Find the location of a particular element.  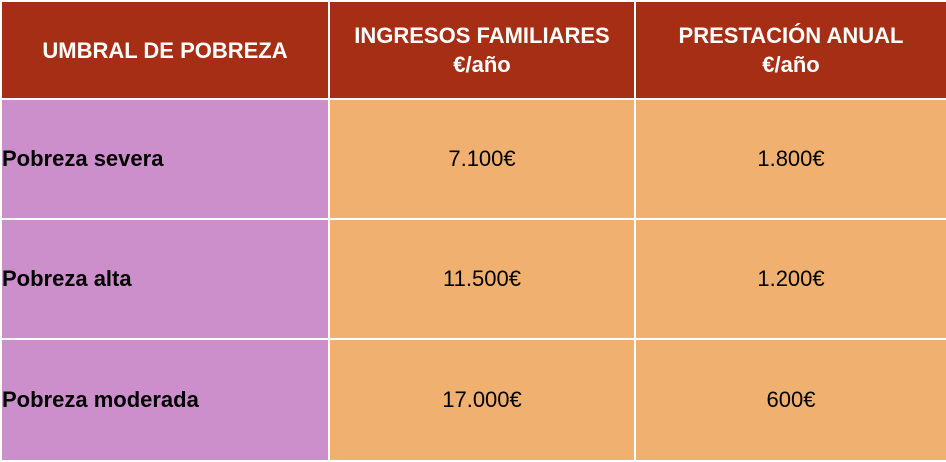

header-threshold: UMBRAL DE POBREZA is located at coordinates (165, 50).